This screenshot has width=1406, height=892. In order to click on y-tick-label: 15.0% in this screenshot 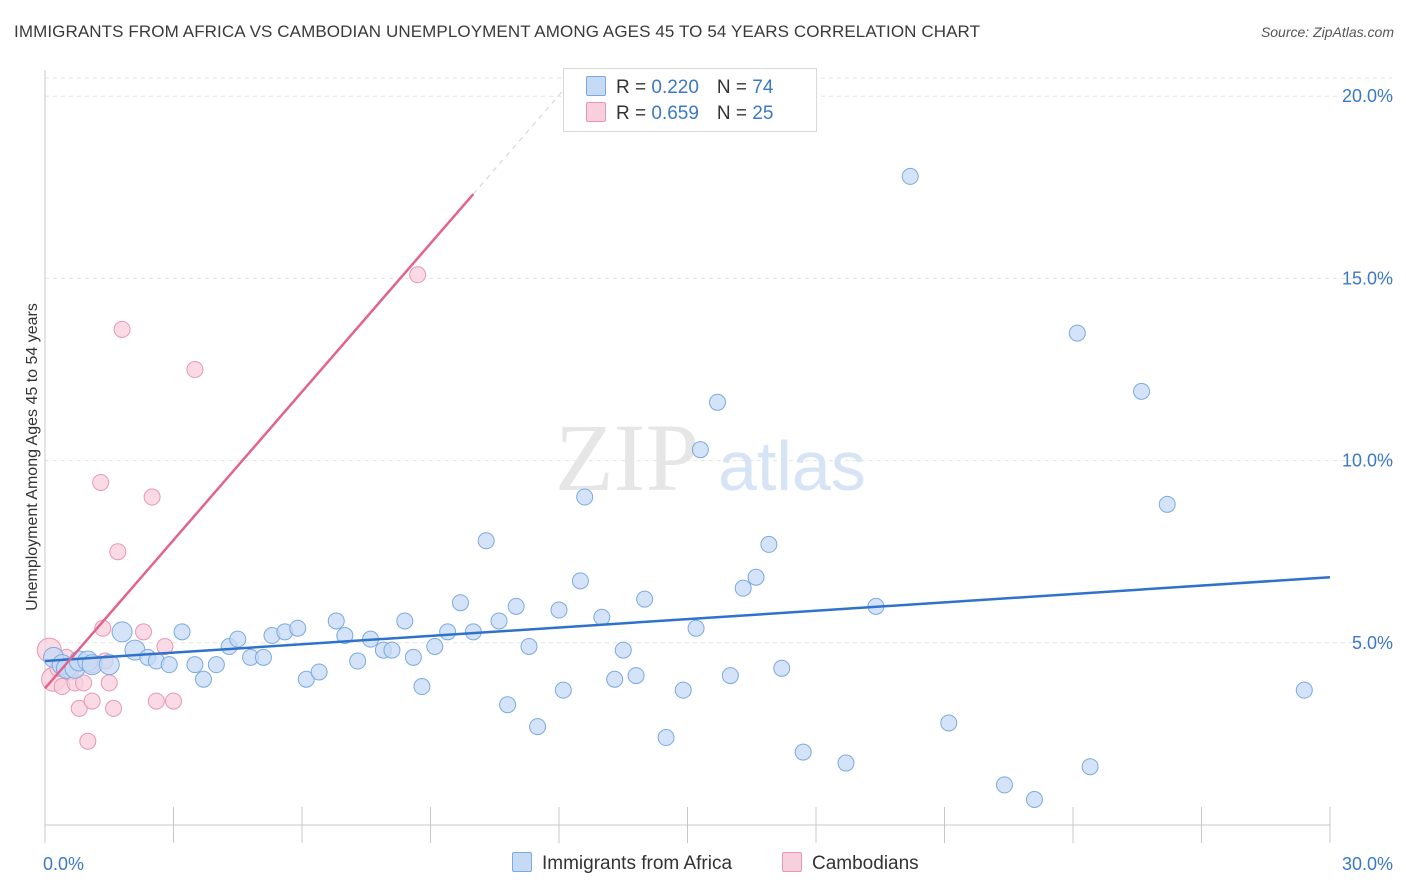, I will do `click(1367, 278)`.